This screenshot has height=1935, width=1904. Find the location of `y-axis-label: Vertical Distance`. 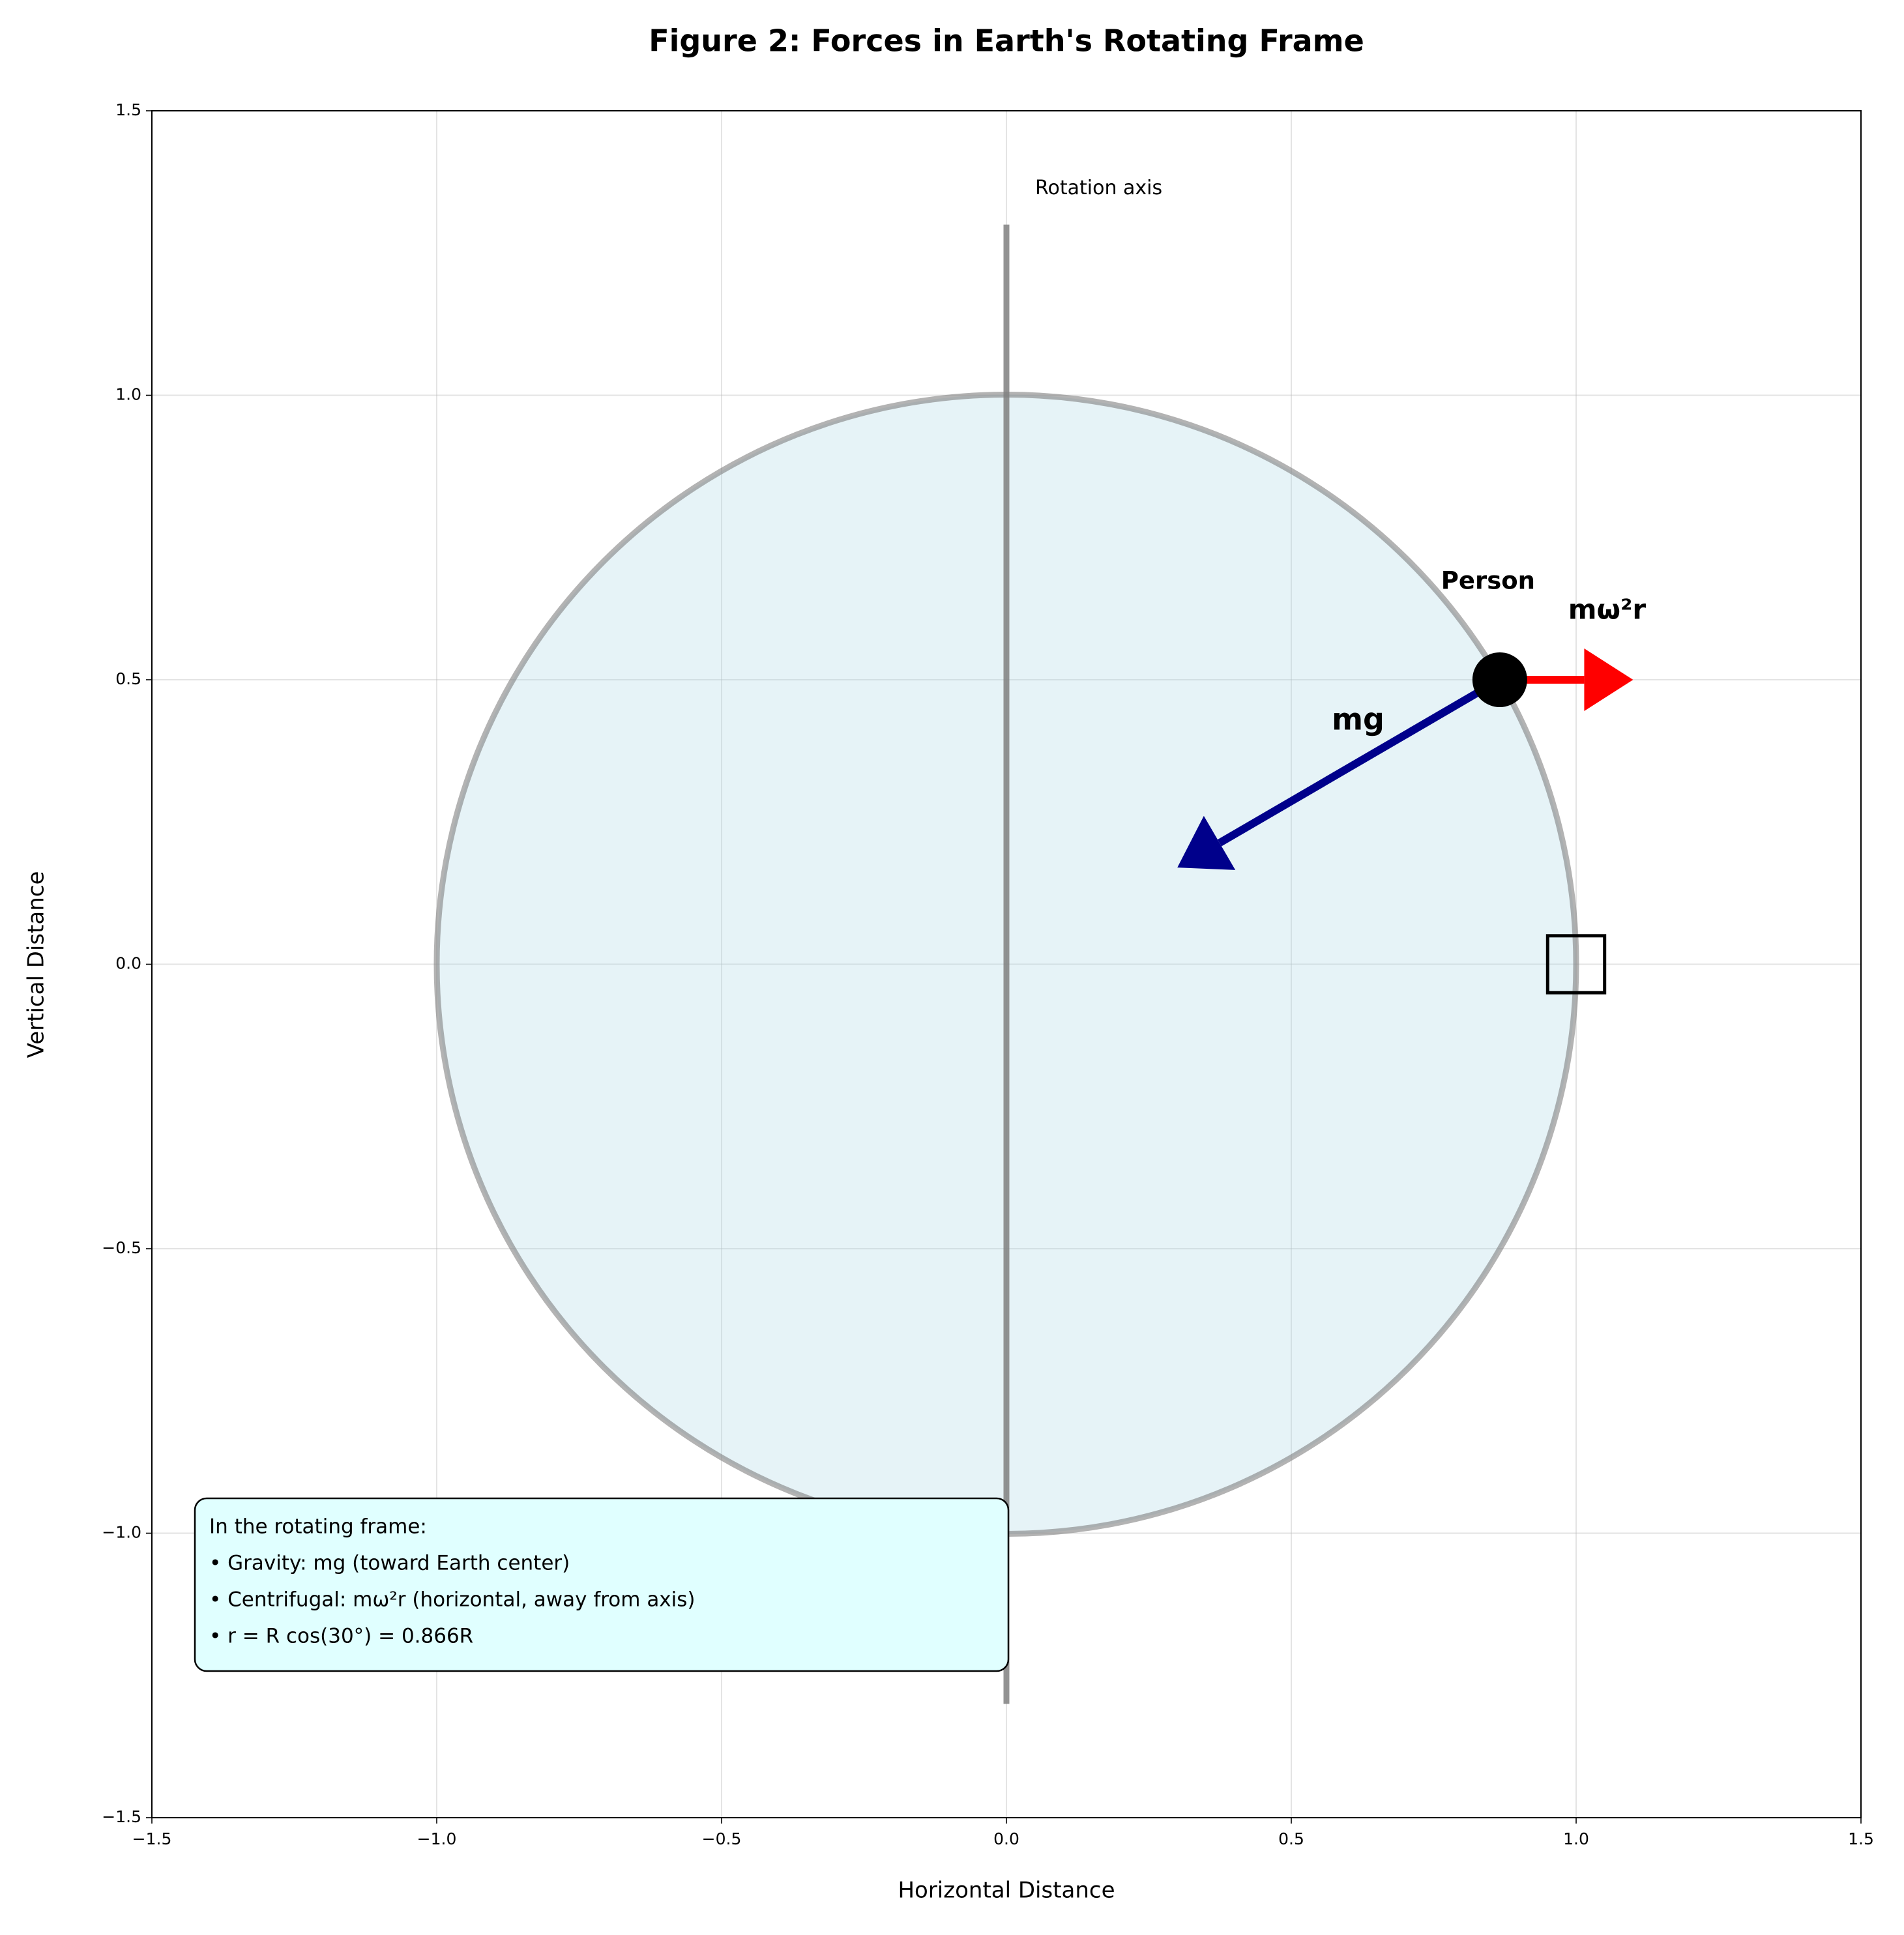

y-axis-label: Vertical Distance is located at coordinates (36, 964).